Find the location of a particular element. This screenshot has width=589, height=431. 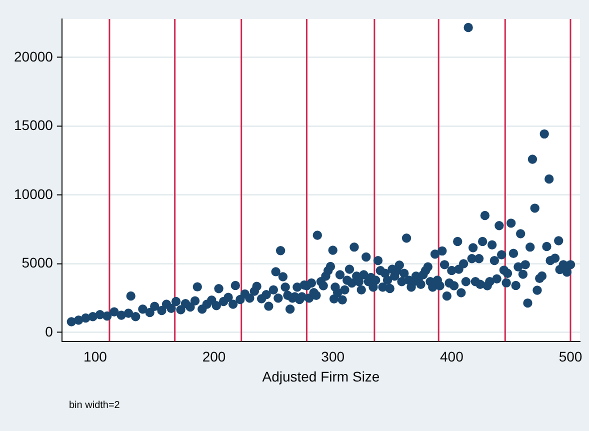

y-tick-label: 0 is located at coordinates (49, 331).